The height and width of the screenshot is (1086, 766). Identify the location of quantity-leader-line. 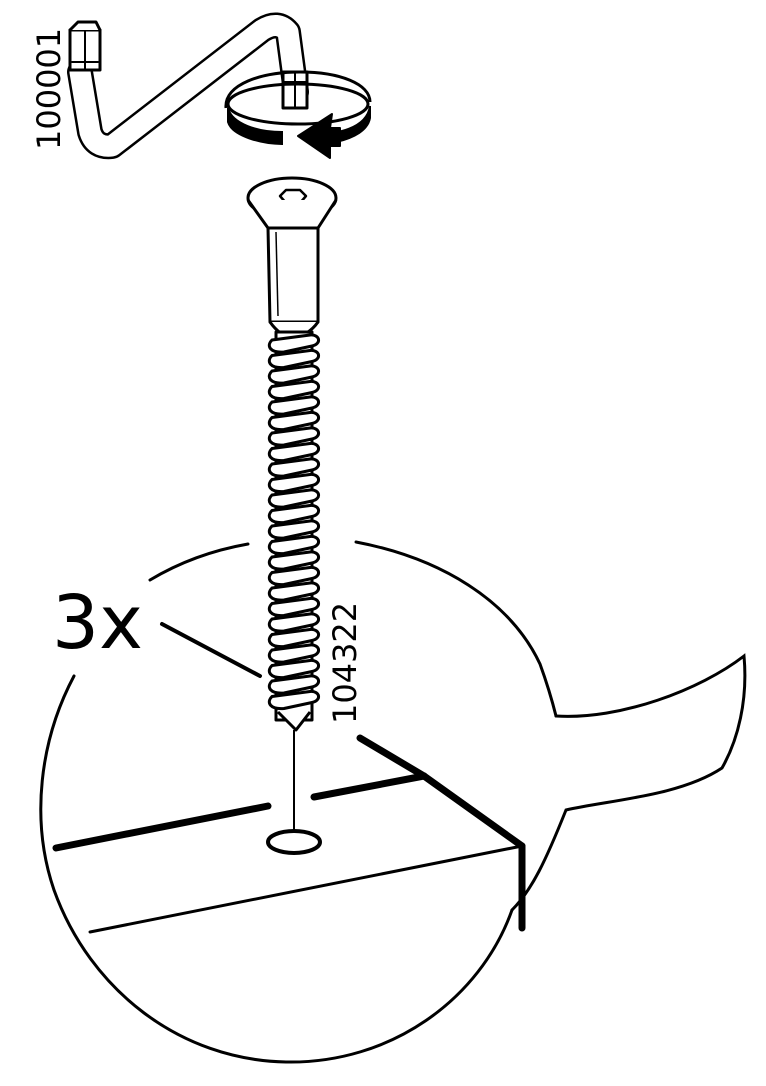
(211, 650).